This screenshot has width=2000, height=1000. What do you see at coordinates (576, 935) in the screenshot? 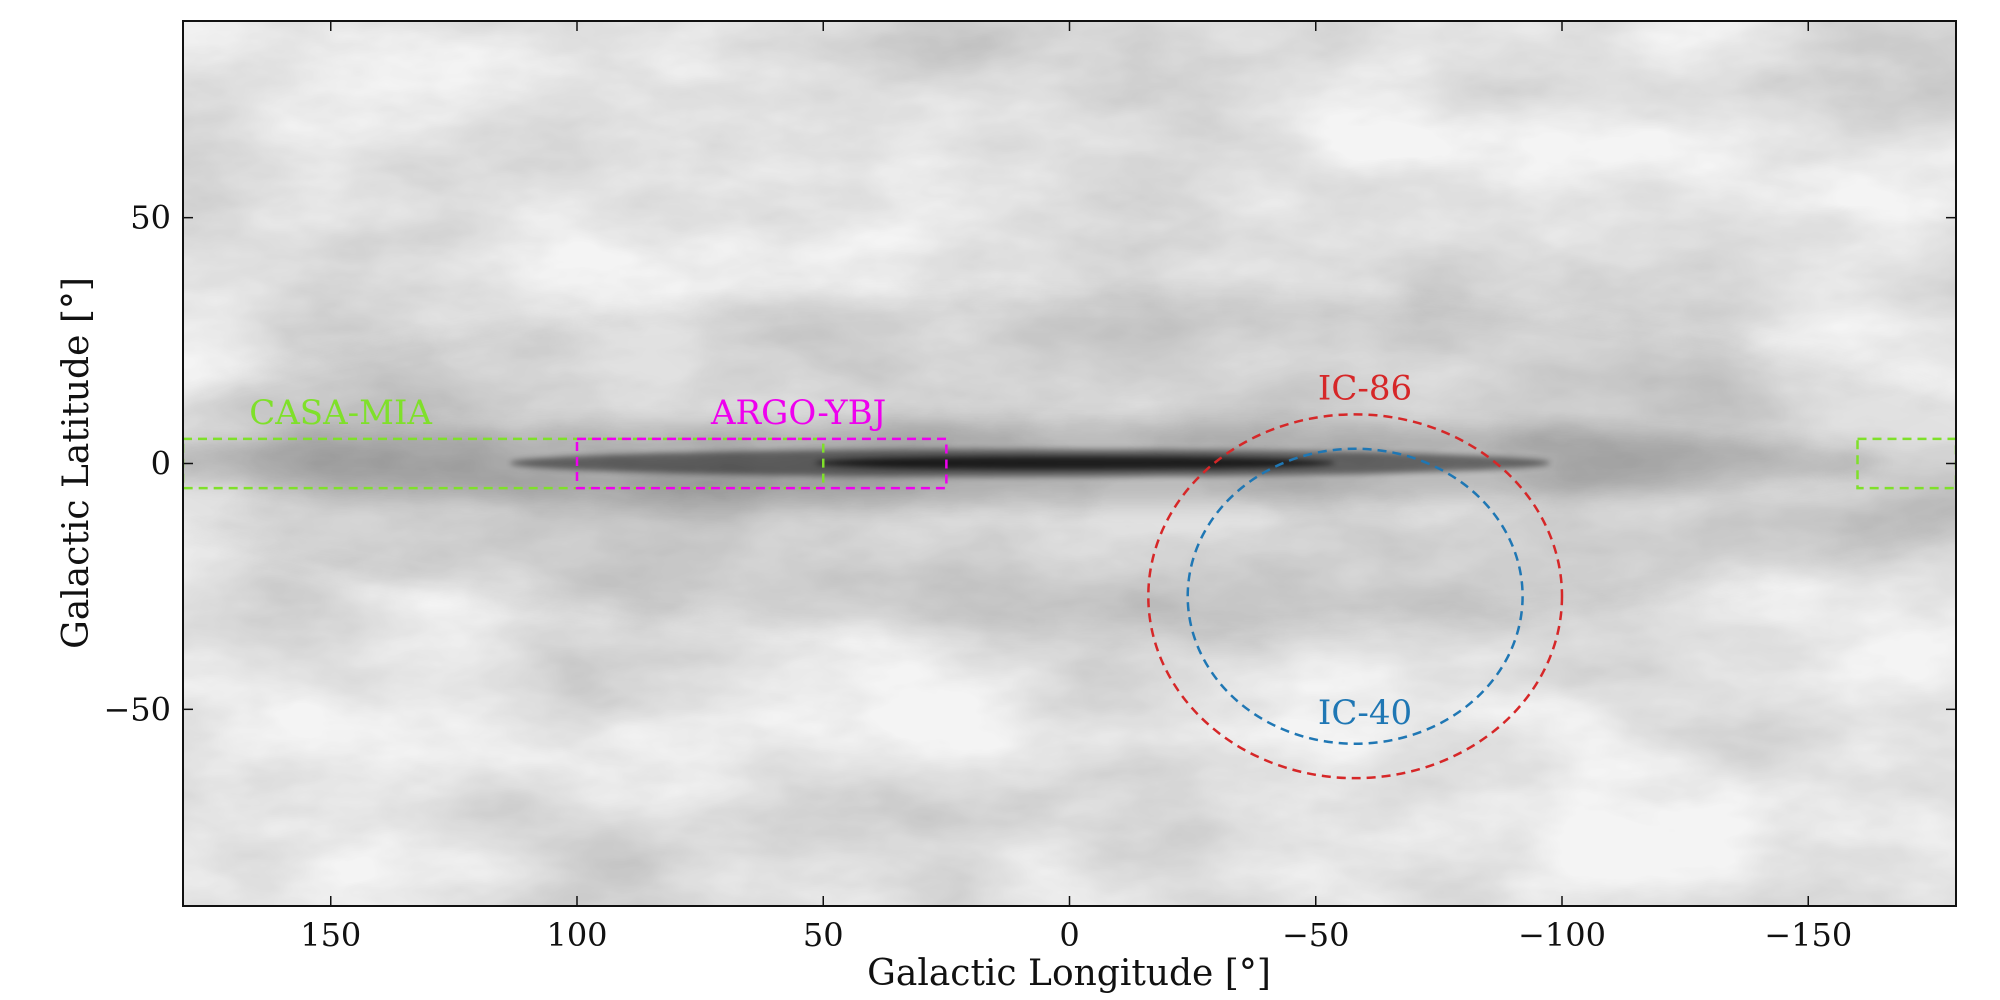
I see `x-tick-label: 100` at bounding box center [576, 935].